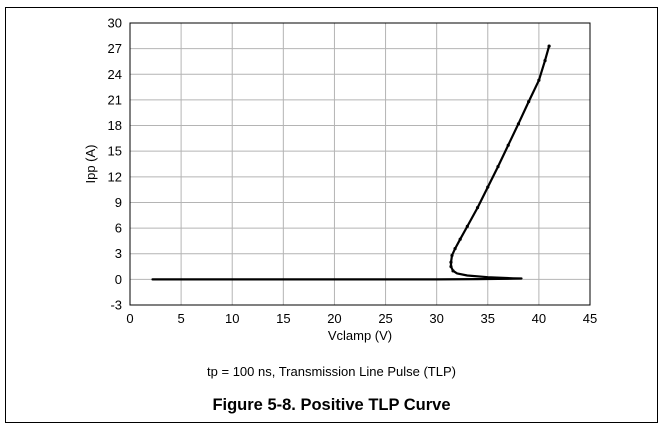 The width and height of the screenshot is (663, 428). I want to click on y-tick-label: 12, so click(115, 176).